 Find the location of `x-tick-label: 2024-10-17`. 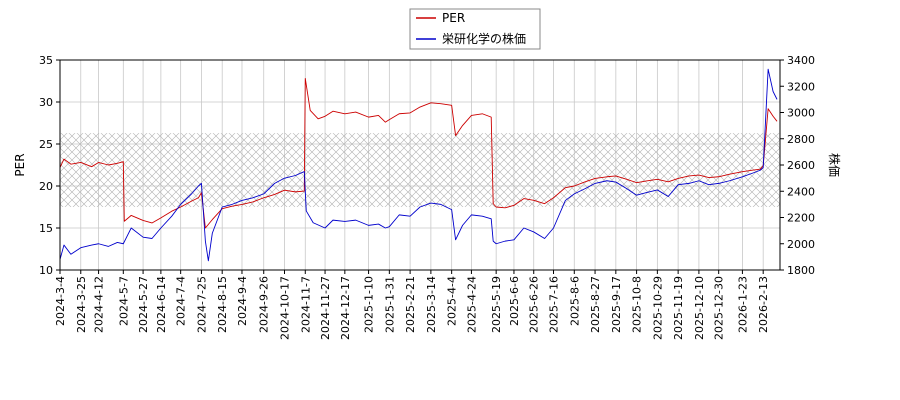

x-tick-label: 2024-10-17 is located at coordinates (285, 308).